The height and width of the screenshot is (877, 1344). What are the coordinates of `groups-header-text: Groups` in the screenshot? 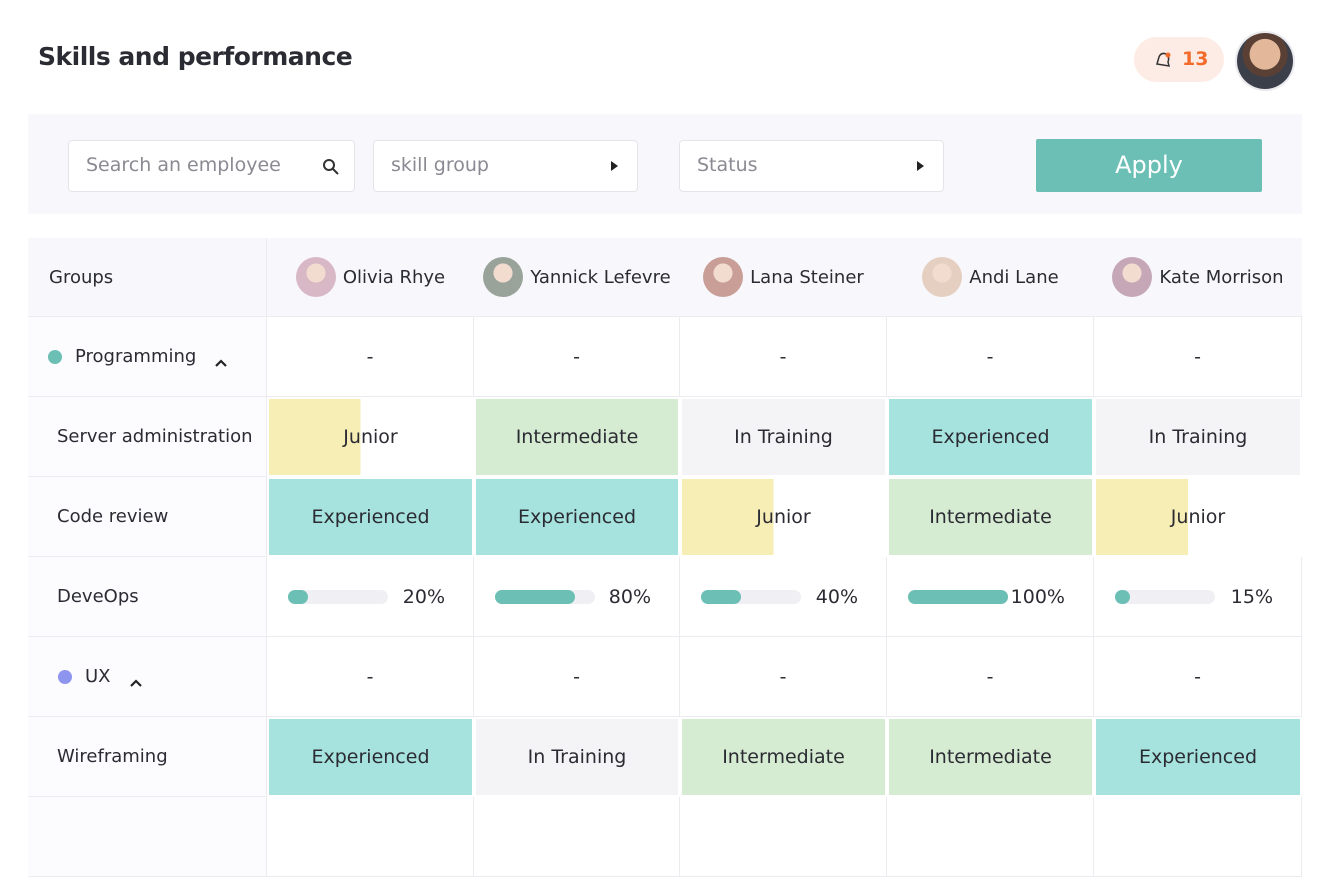 It's located at (81, 277).